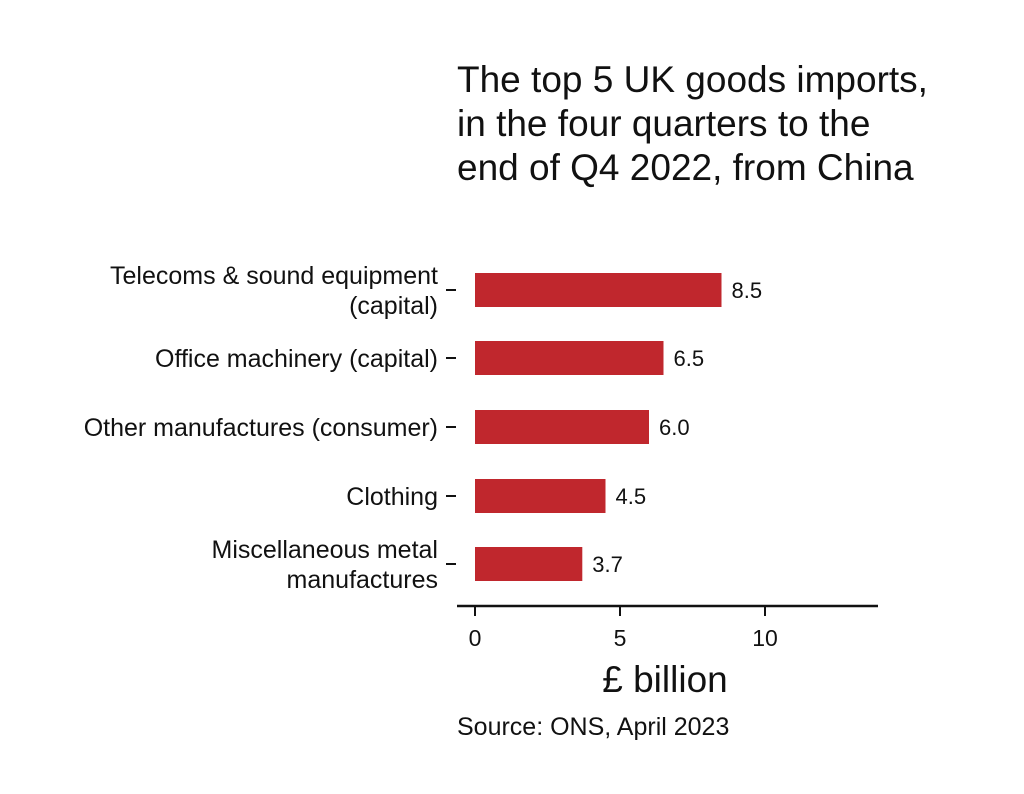 The width and height of the screenshot is (1024, 794). What do you see at coordinates (393, 306) in the screenshot?
I see `category-label-0-1: (capital)` at bounding box center [393, 306].